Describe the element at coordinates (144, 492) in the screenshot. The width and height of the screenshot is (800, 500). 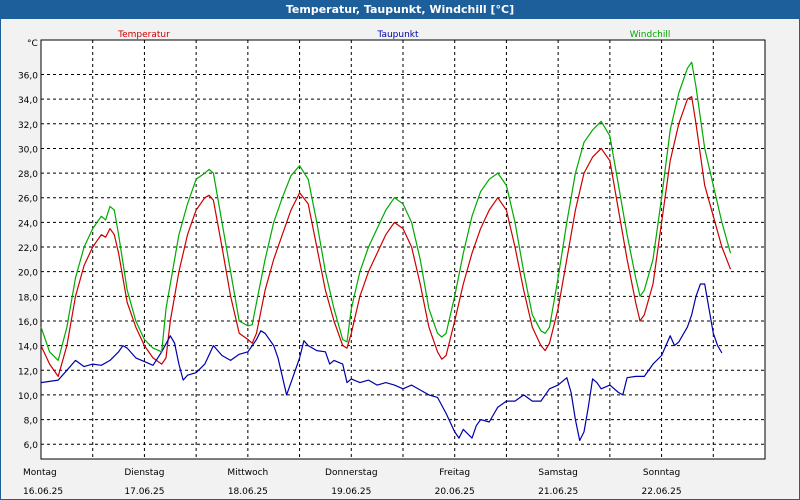
I see `x-date-label: 17.06.25` at that location.